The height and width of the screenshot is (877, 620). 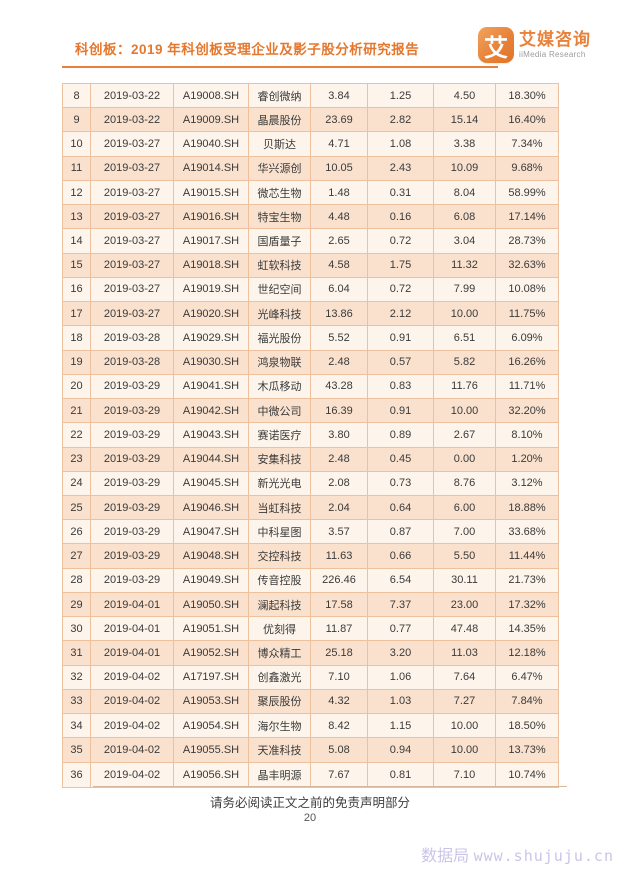 I want to click on table-cell: A19009.SH, so click(x=211, y=120).